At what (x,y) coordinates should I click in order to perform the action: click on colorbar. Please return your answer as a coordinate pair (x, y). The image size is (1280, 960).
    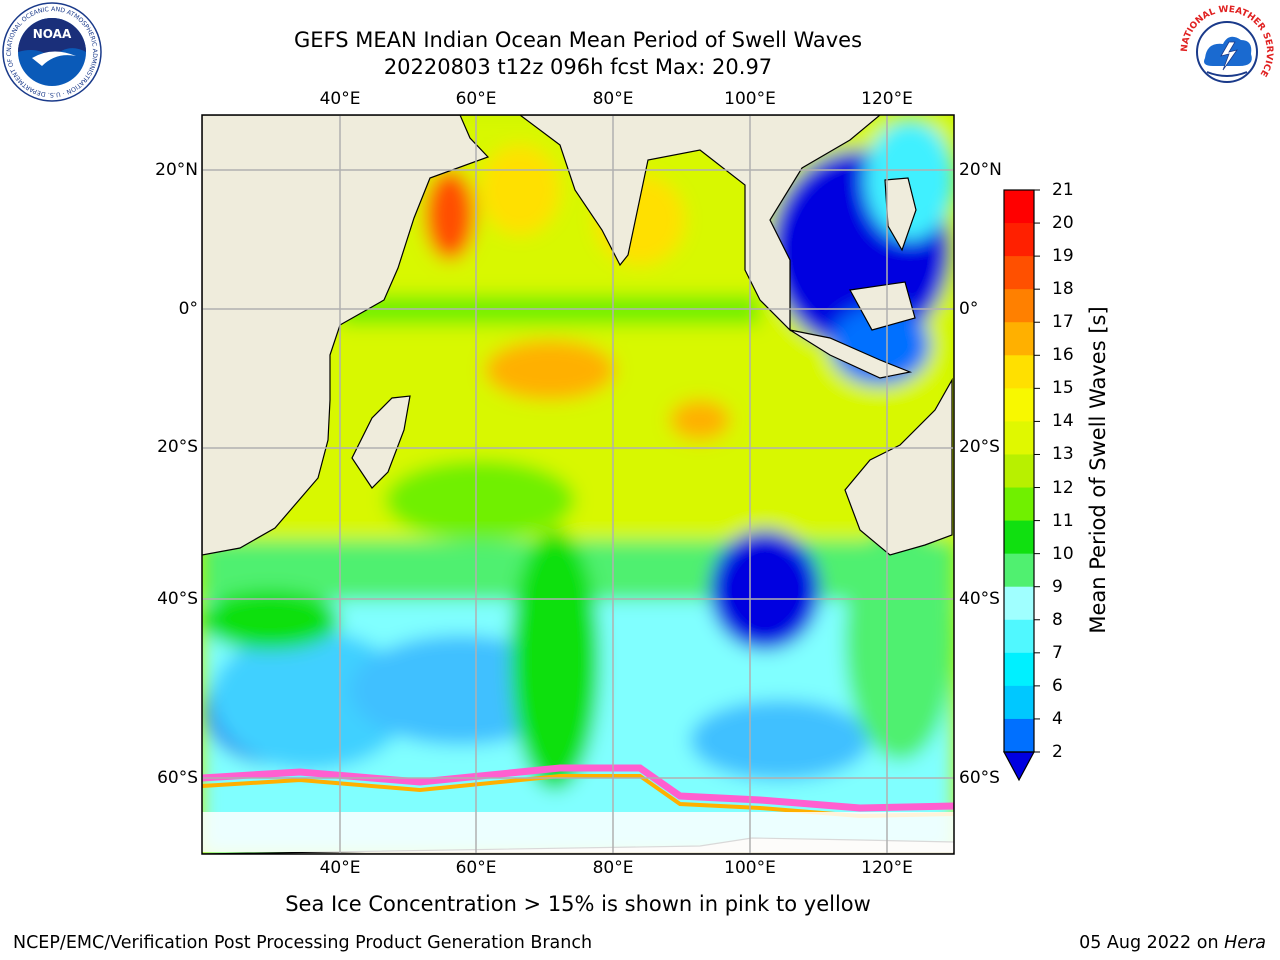
    Looking at the image, I should click on (1021, 485).